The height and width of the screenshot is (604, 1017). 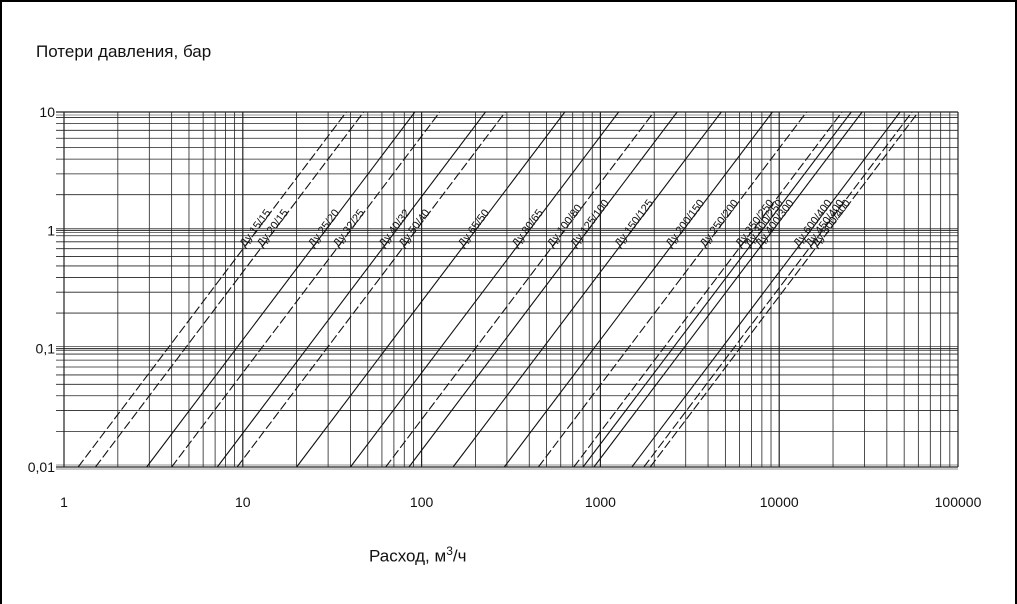 What do you see at coordinates (422, 502) in the screenshot?
I see `x-tick-label: 100` at bounding box center [422, 502].